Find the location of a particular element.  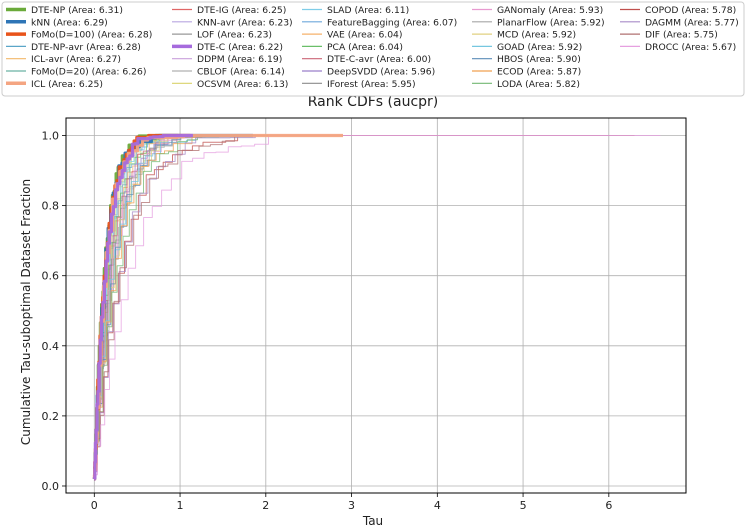

x-tick-label: 6 is located at coordinates (608, 505).